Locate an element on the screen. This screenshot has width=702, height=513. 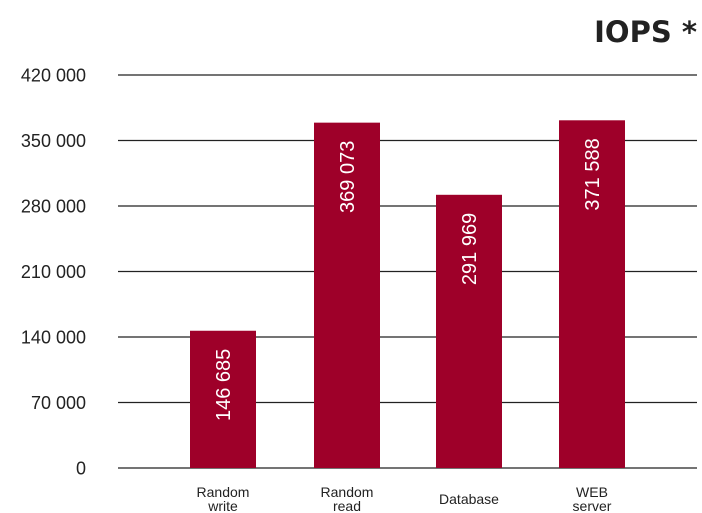
chart-title: IOPS * is located at coordinates (645, 32).